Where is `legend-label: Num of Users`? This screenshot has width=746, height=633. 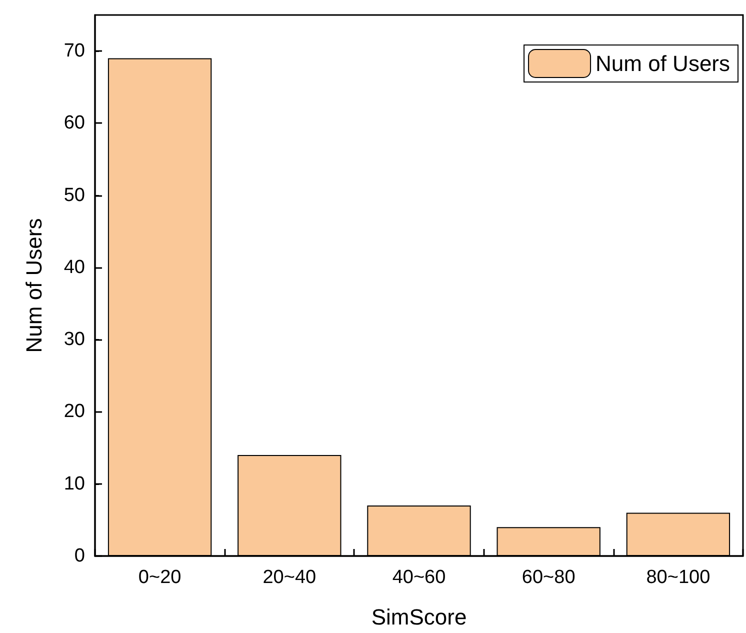
legend-label: Num of Users is located at coordinates (663, 63).